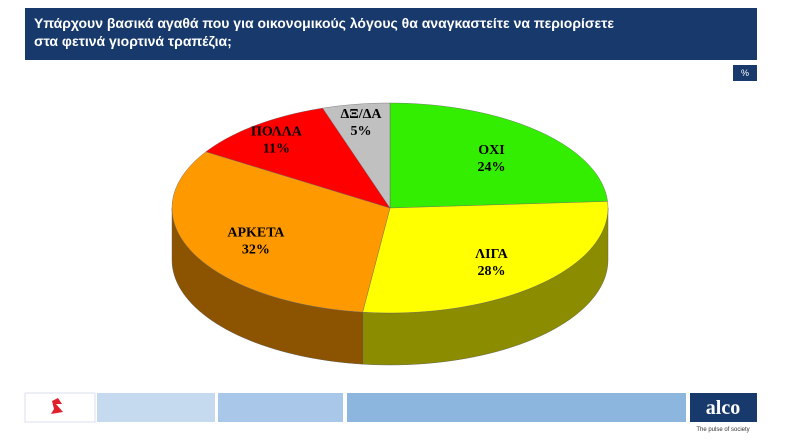 This screenshot has height=440, width=787. I want to click on slice-value-label: 24%, so click(491, 167).